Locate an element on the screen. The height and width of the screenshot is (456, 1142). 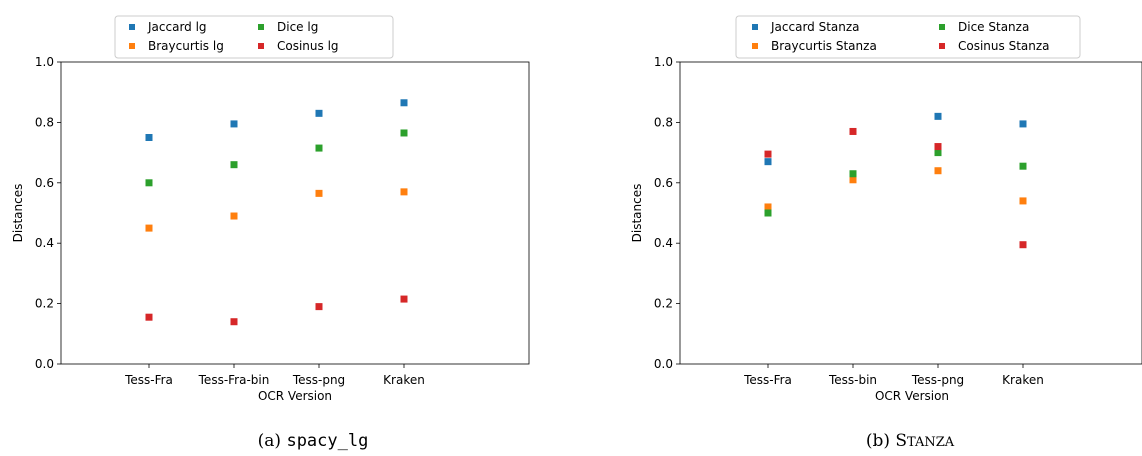
caption-b: (b) STANZA is located at coordinates (910, 441).